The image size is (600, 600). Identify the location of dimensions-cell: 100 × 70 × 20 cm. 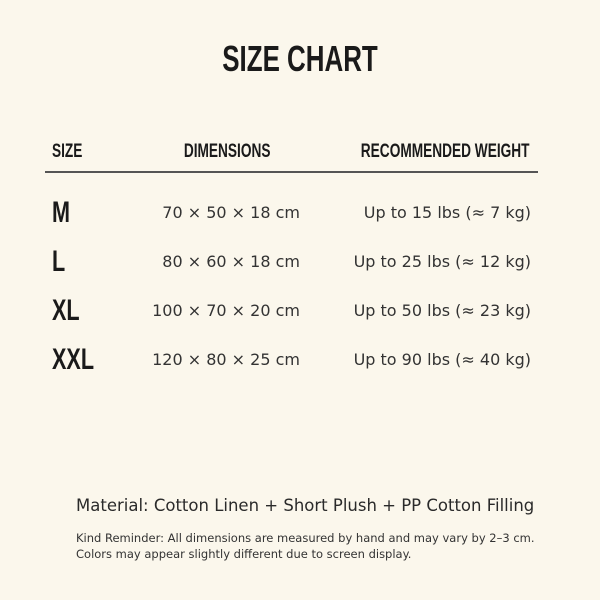
(226, 310).